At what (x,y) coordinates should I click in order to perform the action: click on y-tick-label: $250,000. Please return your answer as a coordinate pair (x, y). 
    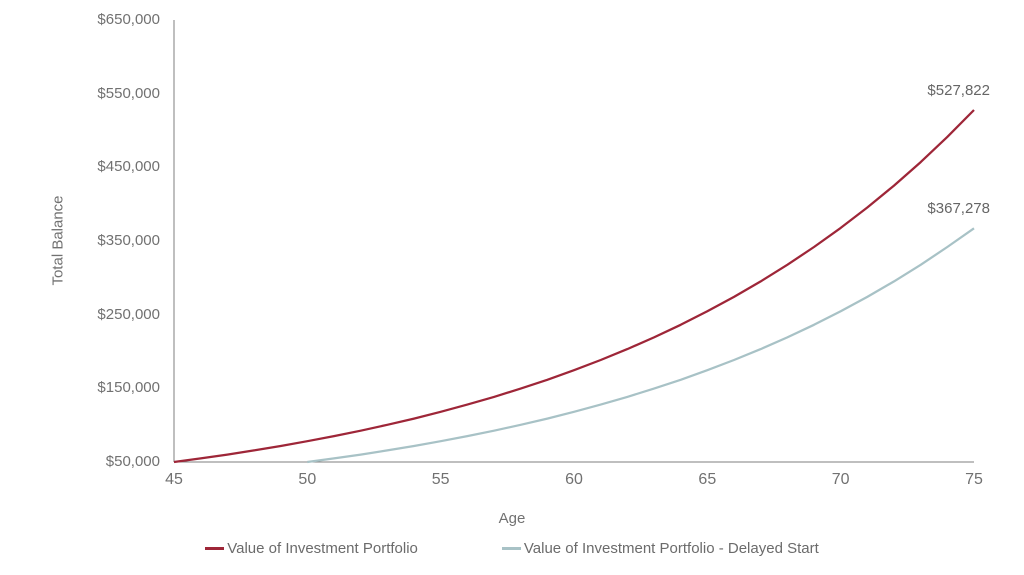
    Looking at the image, I should click on (128, 314).